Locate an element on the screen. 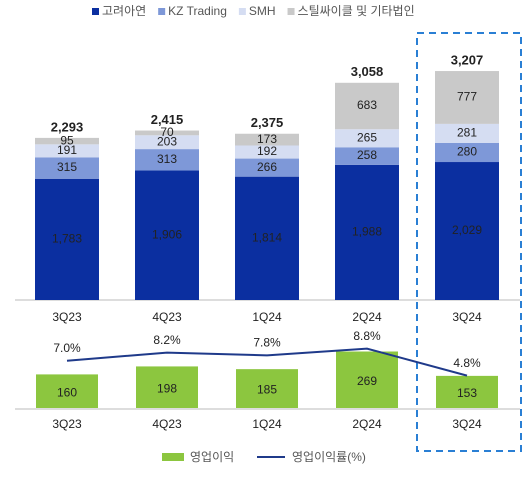 This screenshot has width=530, height=477. total-label: 3,207 is located at coordinates (467, 59).